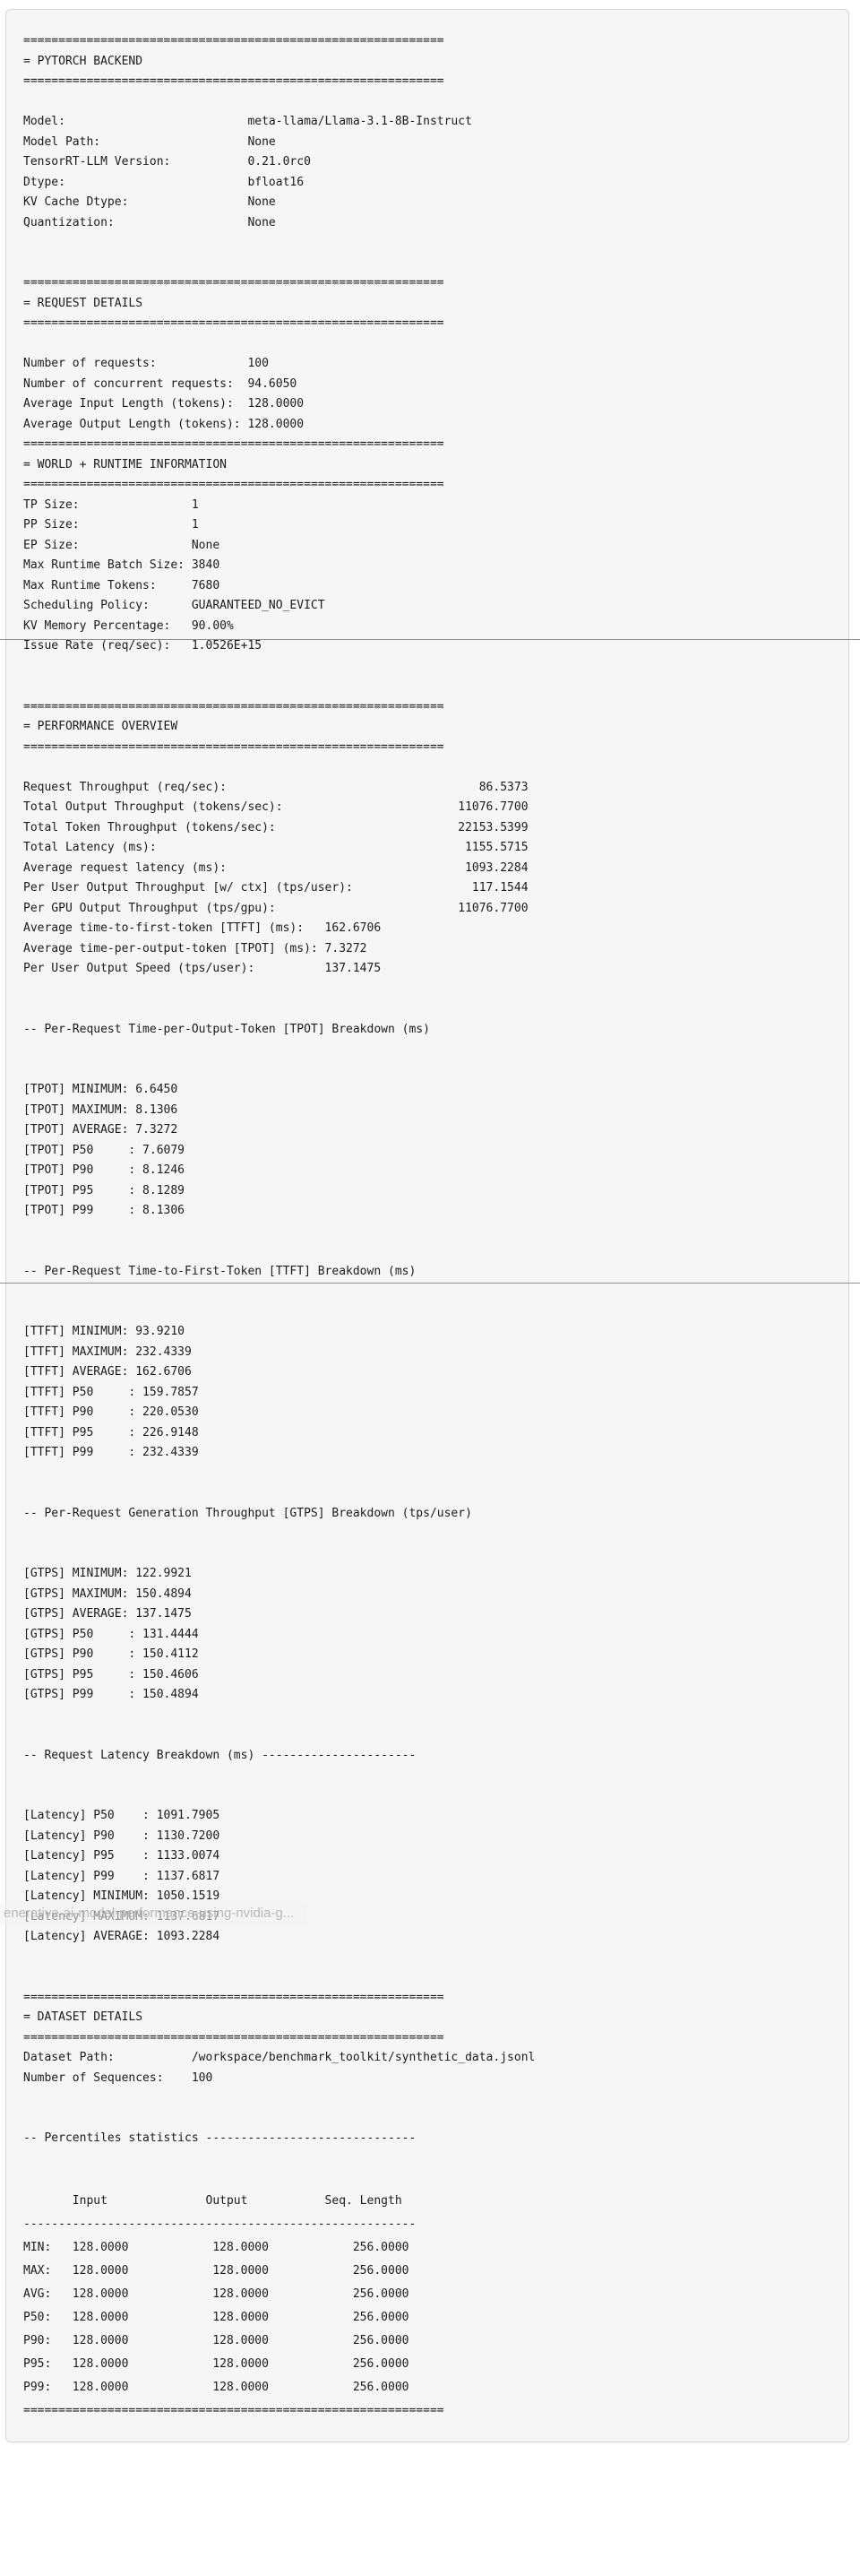  I want to click on terminal-line: [GTPS] P95 : 150.4606, so click(111, 1674).